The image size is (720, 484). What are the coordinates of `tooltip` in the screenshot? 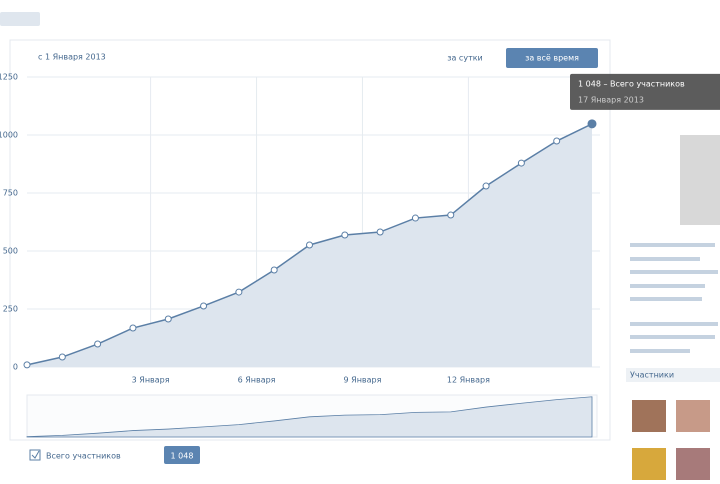 It's located at (645, 91).